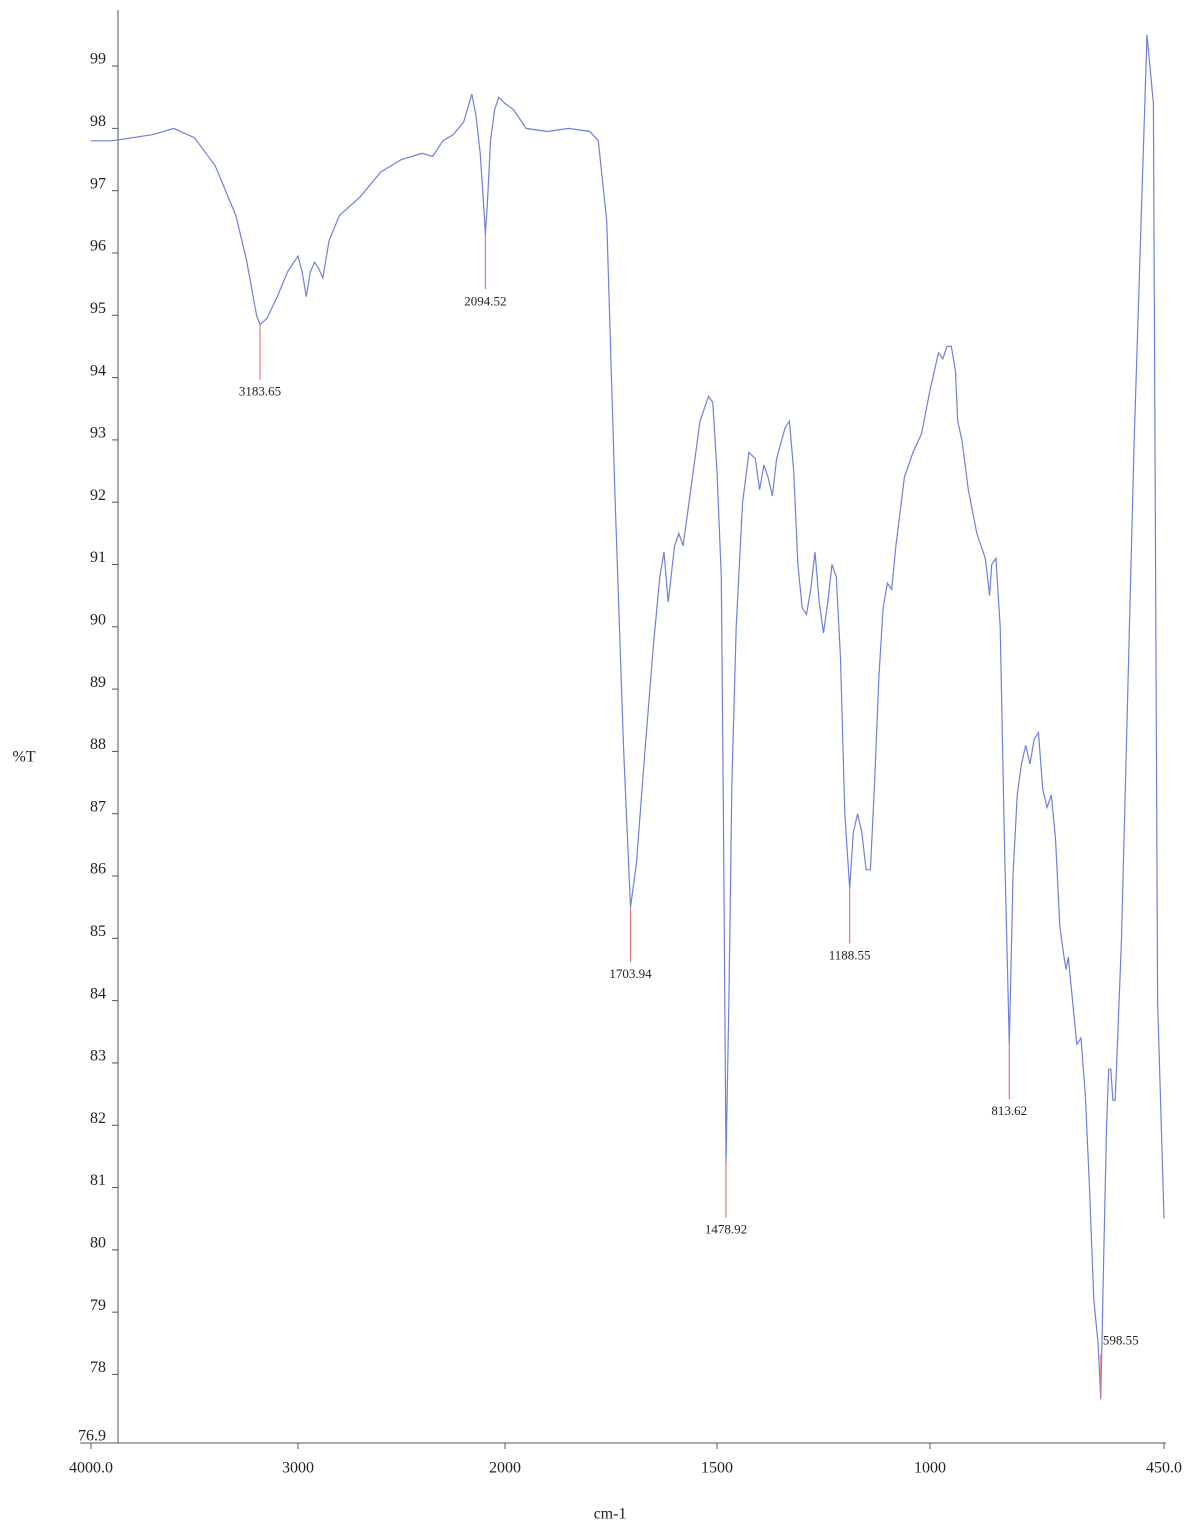 This screenshot has width=1190, height=1530. What do you see at coordinates (98, 993) in the screenshot?
I see `y-tick-label: 84` at bounding box center [98, 993].